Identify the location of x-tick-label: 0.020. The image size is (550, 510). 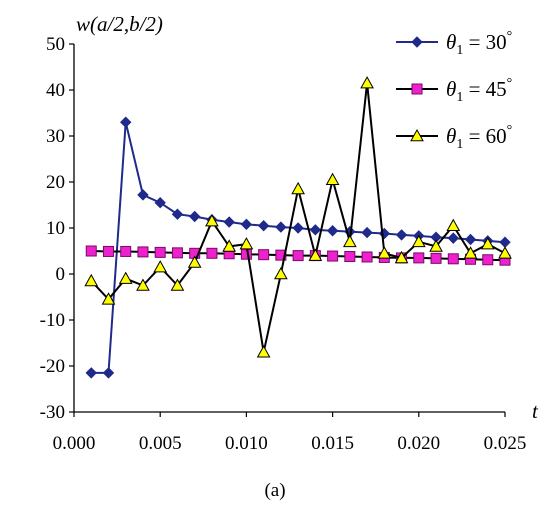
(418, 443).